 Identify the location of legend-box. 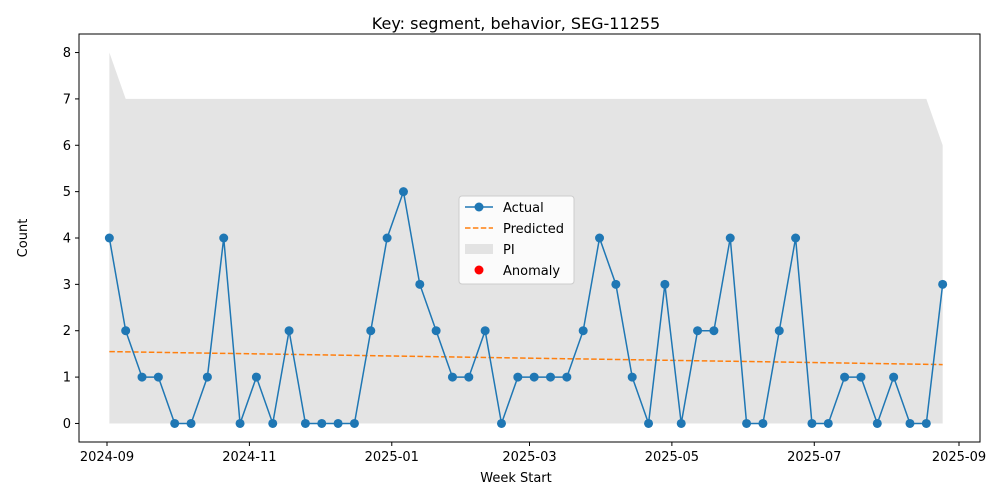
(516, 240).